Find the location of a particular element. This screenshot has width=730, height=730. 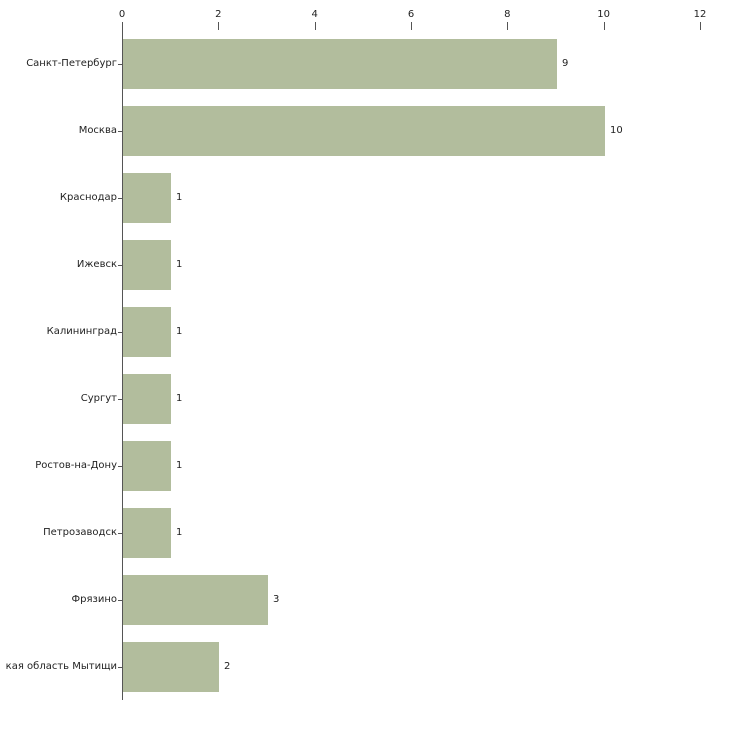

category-label: Краснодар is located at coordinates (88, 197).